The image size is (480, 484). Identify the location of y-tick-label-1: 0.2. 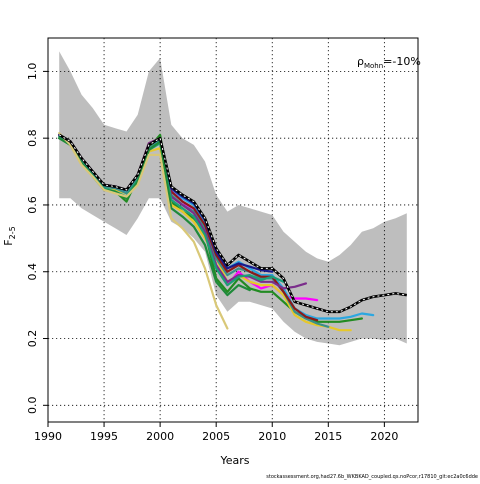
(32, 339).